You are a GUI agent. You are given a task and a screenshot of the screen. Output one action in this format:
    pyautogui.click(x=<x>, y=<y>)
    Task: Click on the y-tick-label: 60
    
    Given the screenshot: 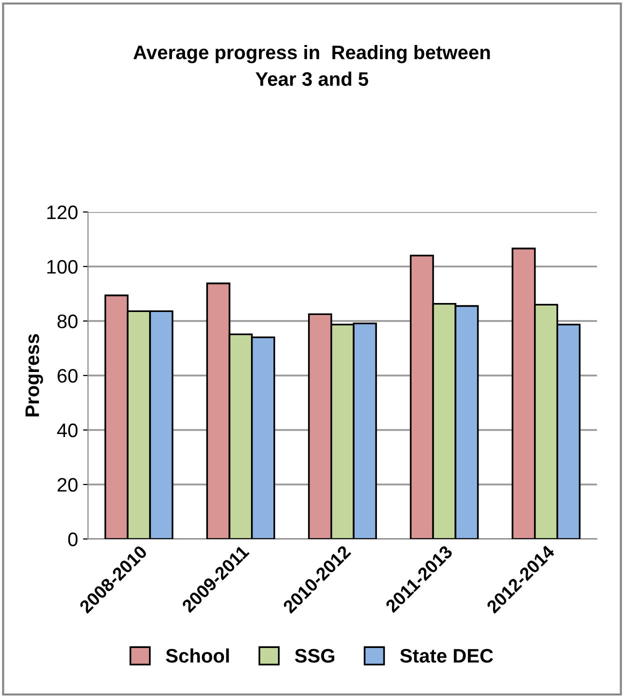 What is the action you would take?
    pyautogui.click(x=68, y=375)
    